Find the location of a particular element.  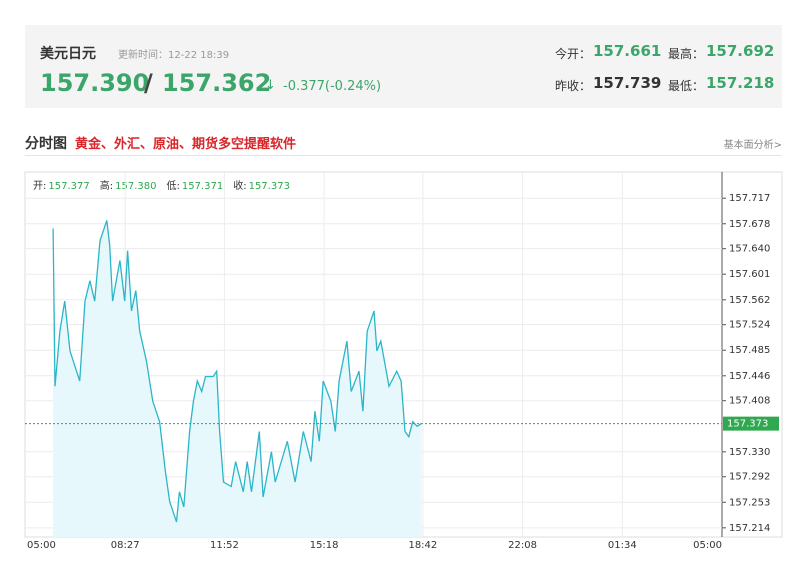

y-tick-label: 157.446 is located at coordinates (749, 376).